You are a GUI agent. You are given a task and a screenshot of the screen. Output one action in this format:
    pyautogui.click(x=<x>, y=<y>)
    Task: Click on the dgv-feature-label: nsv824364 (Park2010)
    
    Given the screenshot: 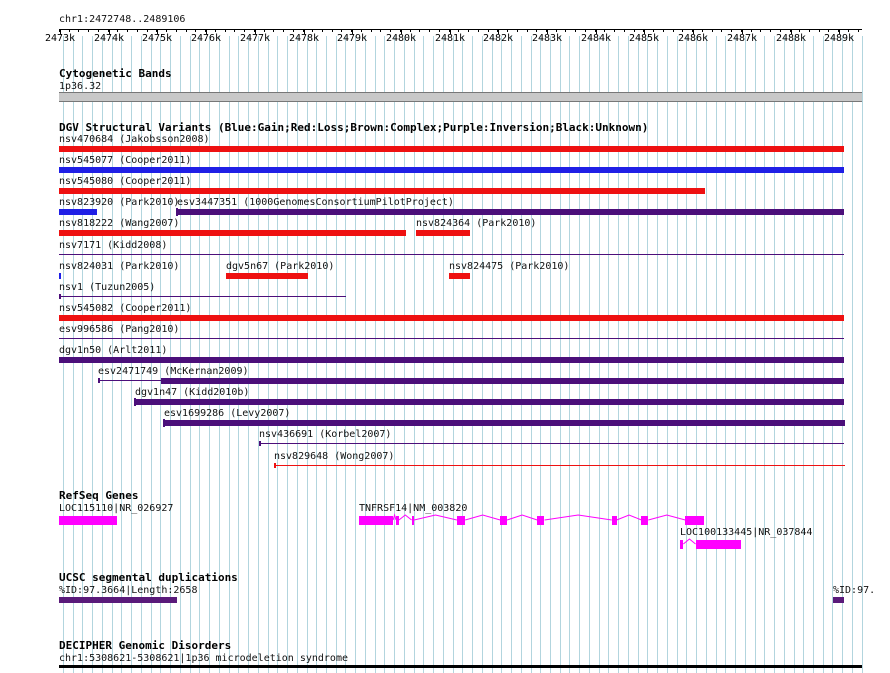 What is the action you would take?
    pyautogui.click(x=476, y=223)
    